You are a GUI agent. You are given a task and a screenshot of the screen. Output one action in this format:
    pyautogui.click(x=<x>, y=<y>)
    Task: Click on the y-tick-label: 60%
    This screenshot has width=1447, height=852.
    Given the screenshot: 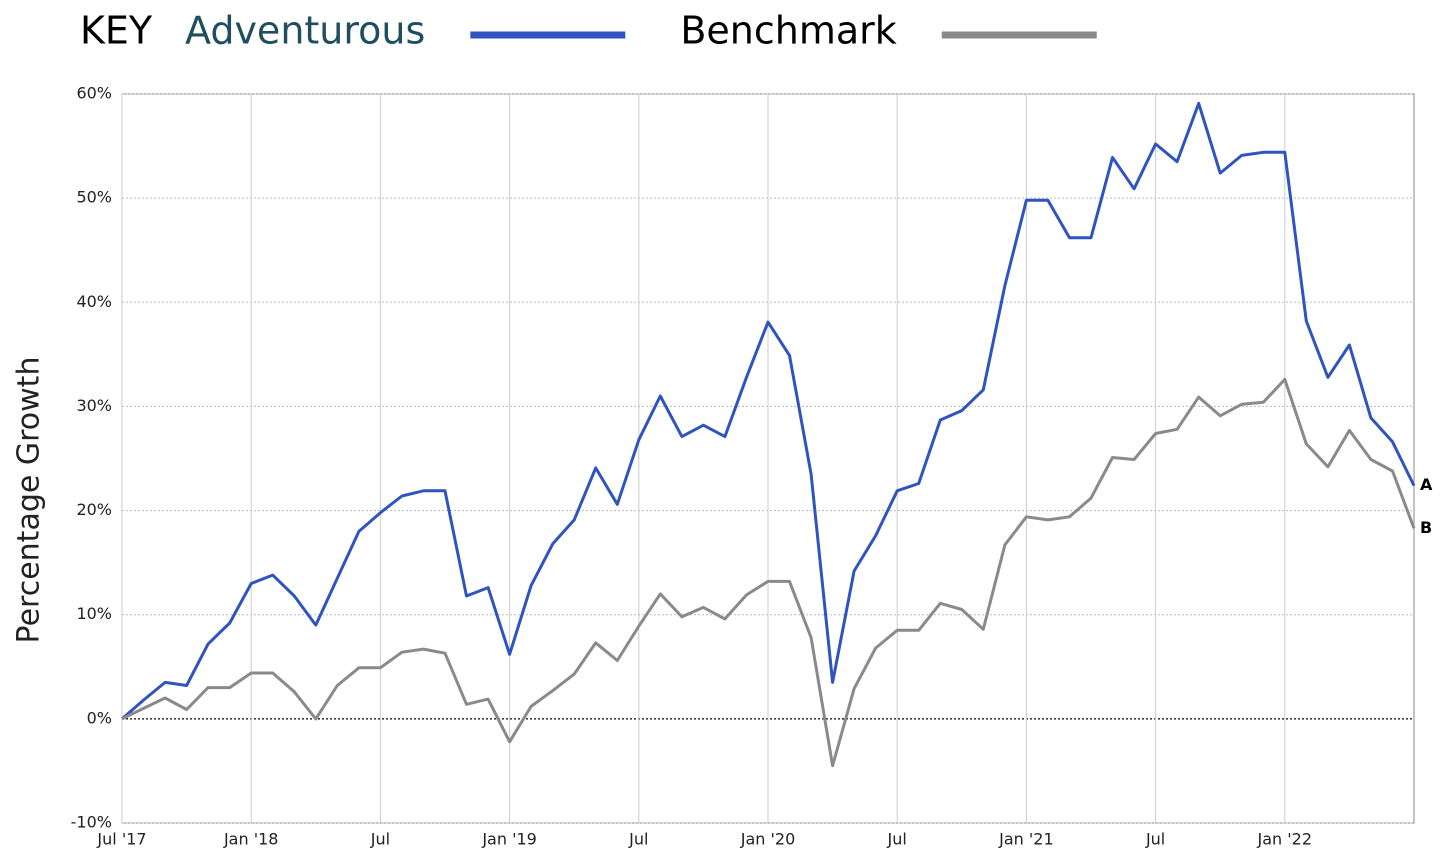 What is the action you would take?
    pyautogui.click(x=94, y=93)
    